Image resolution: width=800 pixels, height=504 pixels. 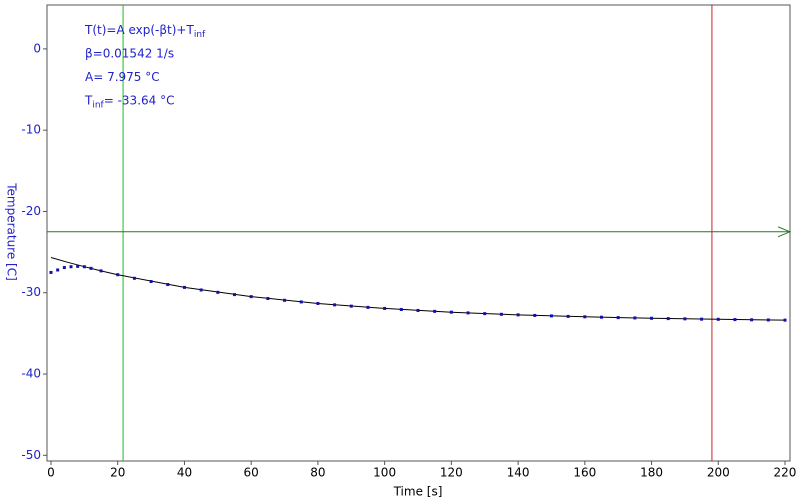 I want to click on y-tick-label: -30, so click(x=31, y=292).